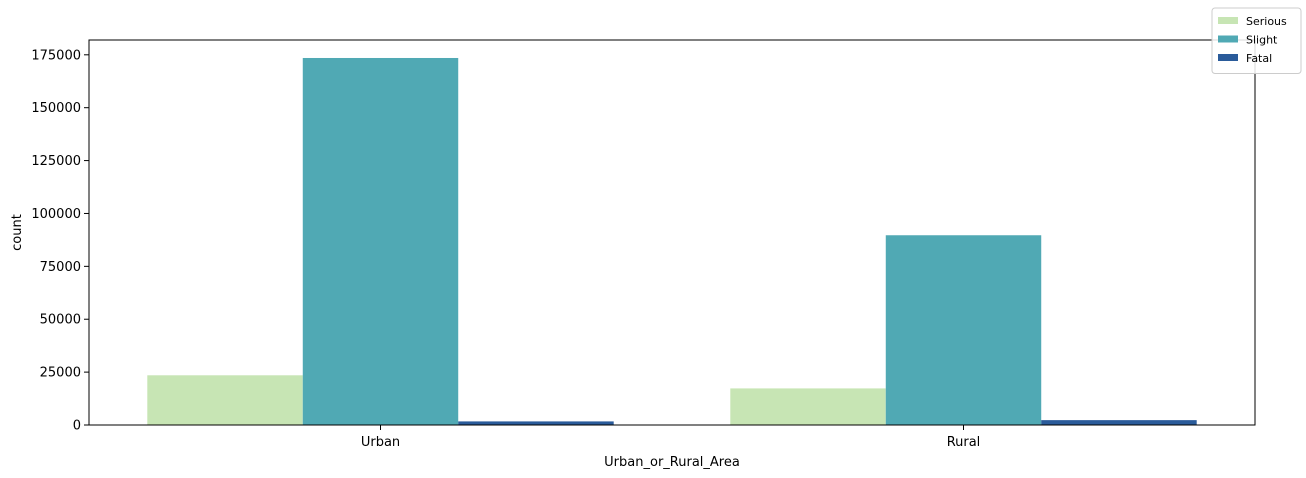  What do you see at coordinates (1228, 57) in the screenshot?
I see `legend-swatch-fatal` at bounding box center [1228, 57].